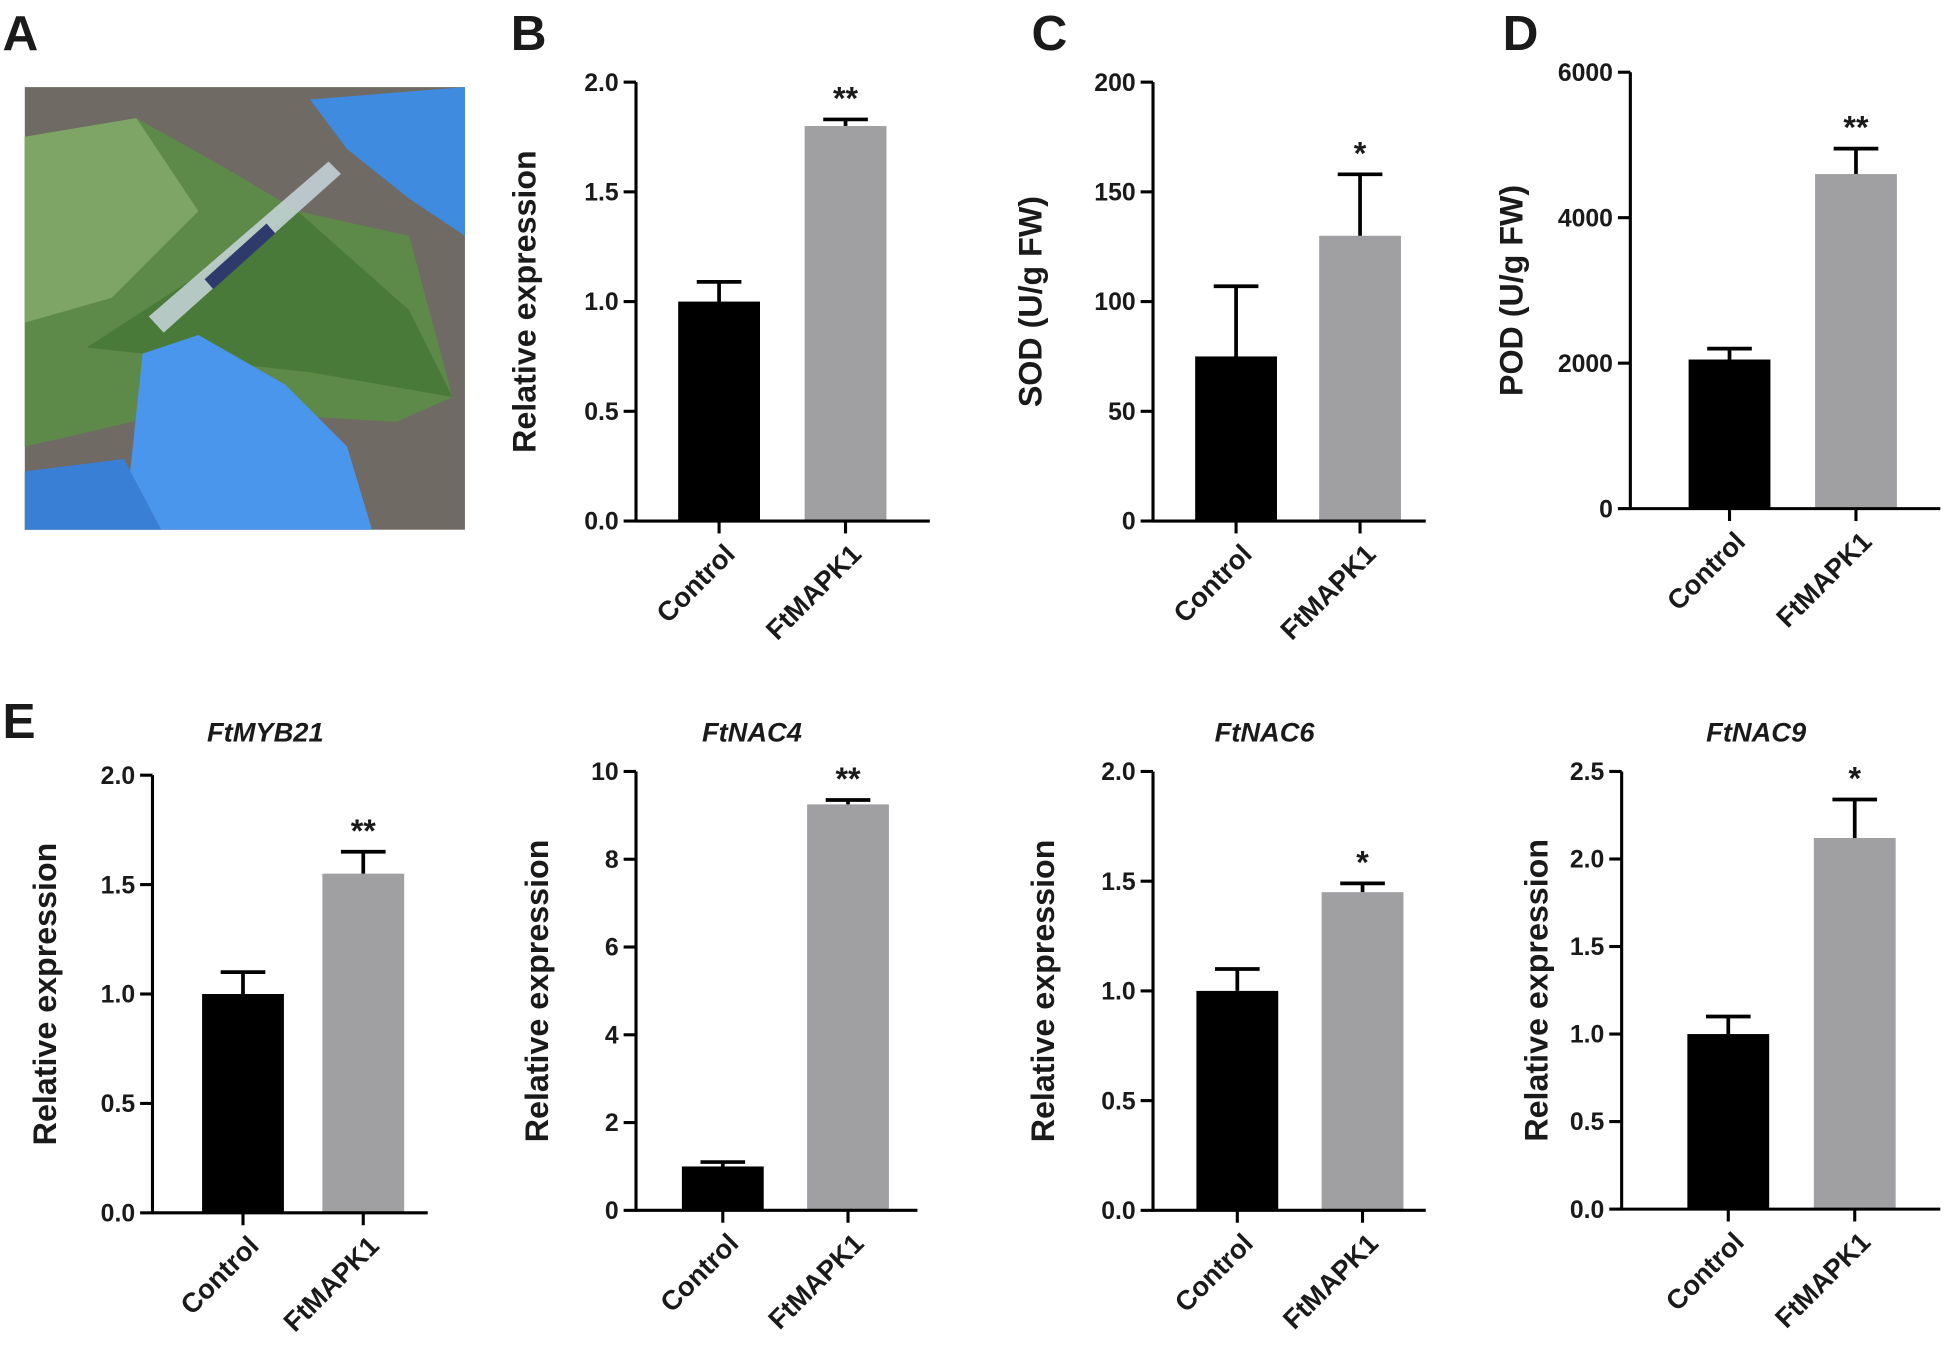 The image size is (1944, 1352). What do you see at coordinates (111, 220) in the screenshot?
I see `leaf-light` at bounding box center [111, 220].